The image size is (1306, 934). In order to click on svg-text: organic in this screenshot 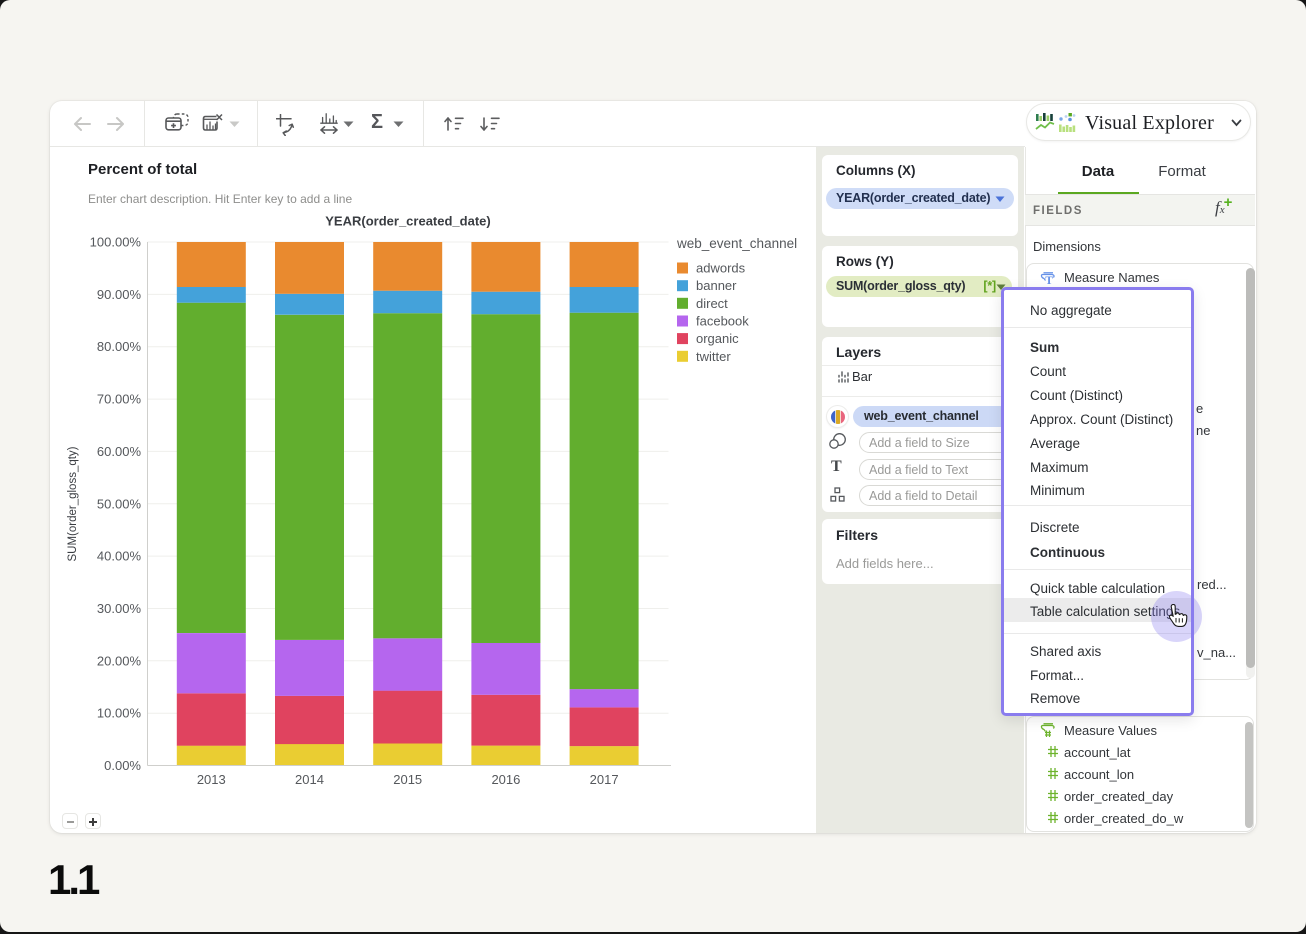, I will do `click(717, 338)`.